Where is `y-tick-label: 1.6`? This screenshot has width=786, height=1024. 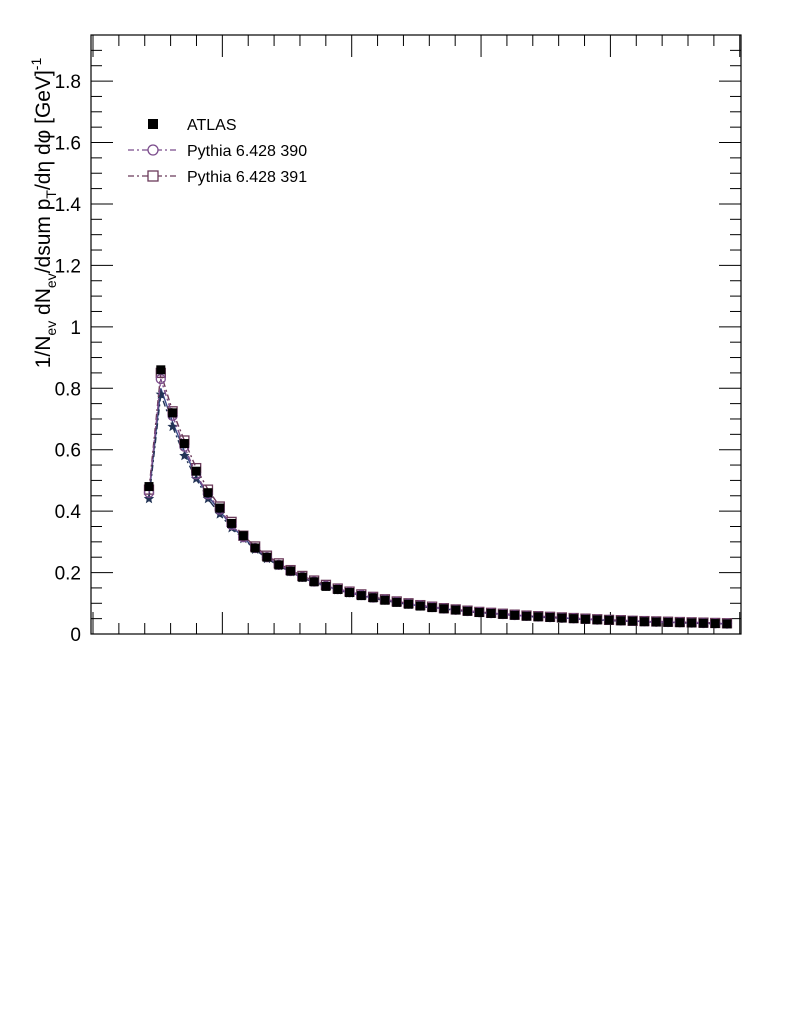 y-tick-label: 1.6 is located at coordinates (68, 144).